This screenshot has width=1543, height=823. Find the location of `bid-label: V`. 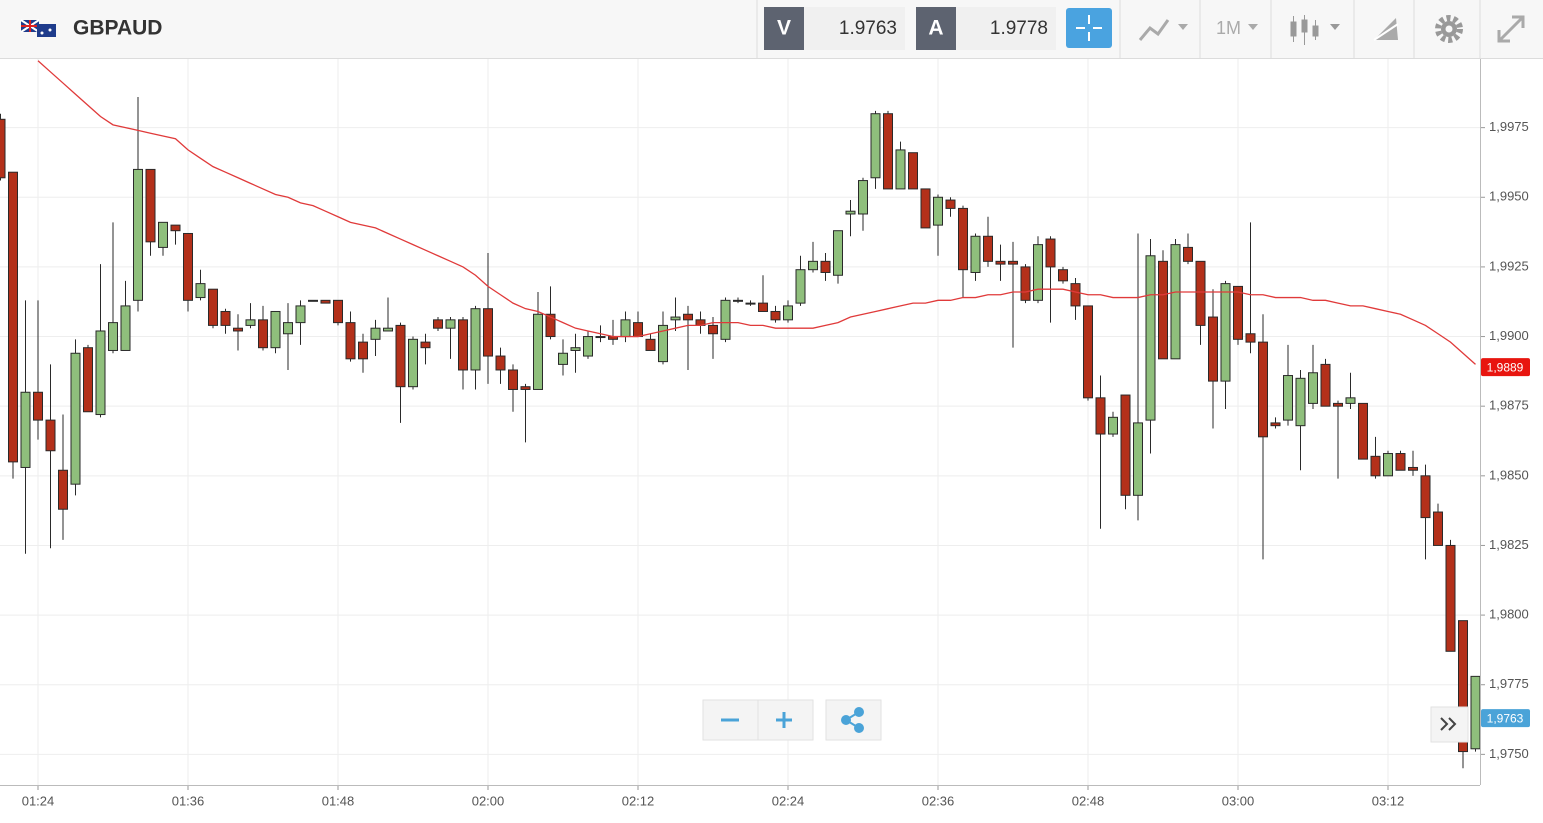

bid-label: V is located at coordinates (784, 28).